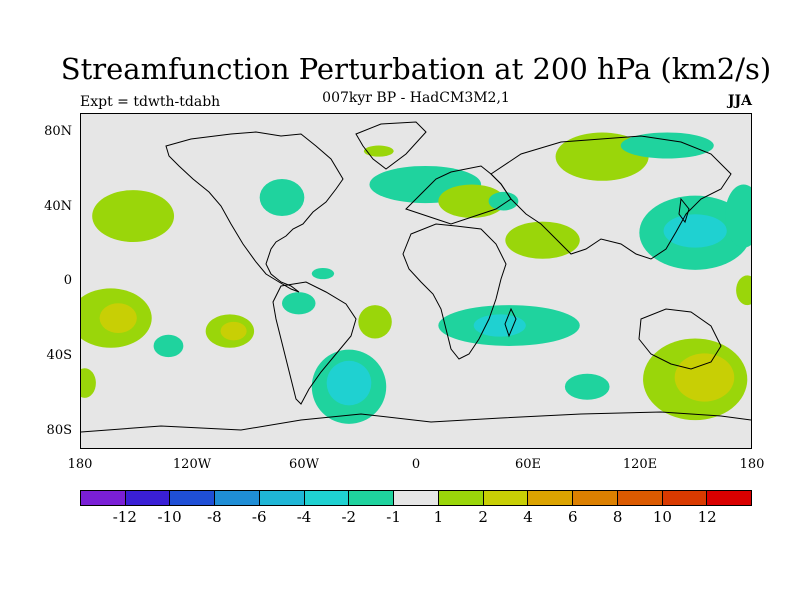 The width and height of the screenshot is (800, 600). What do you see at coordinates (542, 240) in the screenshot?
I see `contour-south-asia-positive` at bounding box center [542, 240].